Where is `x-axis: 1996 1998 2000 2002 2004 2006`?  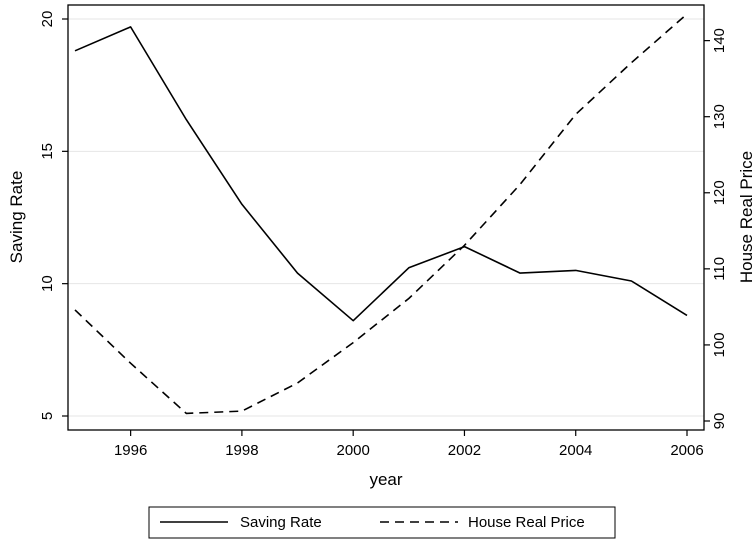
x-axis: 1996 1998 2000 2002 2004 2006 is located at coordinates (409, 444).